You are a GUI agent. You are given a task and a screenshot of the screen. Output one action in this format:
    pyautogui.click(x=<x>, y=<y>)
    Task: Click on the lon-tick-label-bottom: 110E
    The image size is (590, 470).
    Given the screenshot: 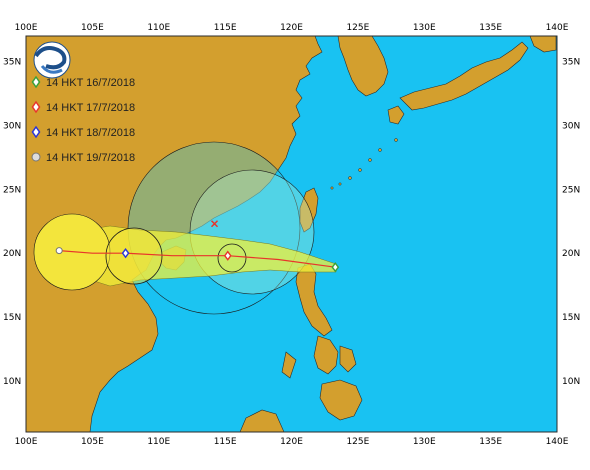 What is the action you would take?
    pyautogui.click(x=158, y=442)
    